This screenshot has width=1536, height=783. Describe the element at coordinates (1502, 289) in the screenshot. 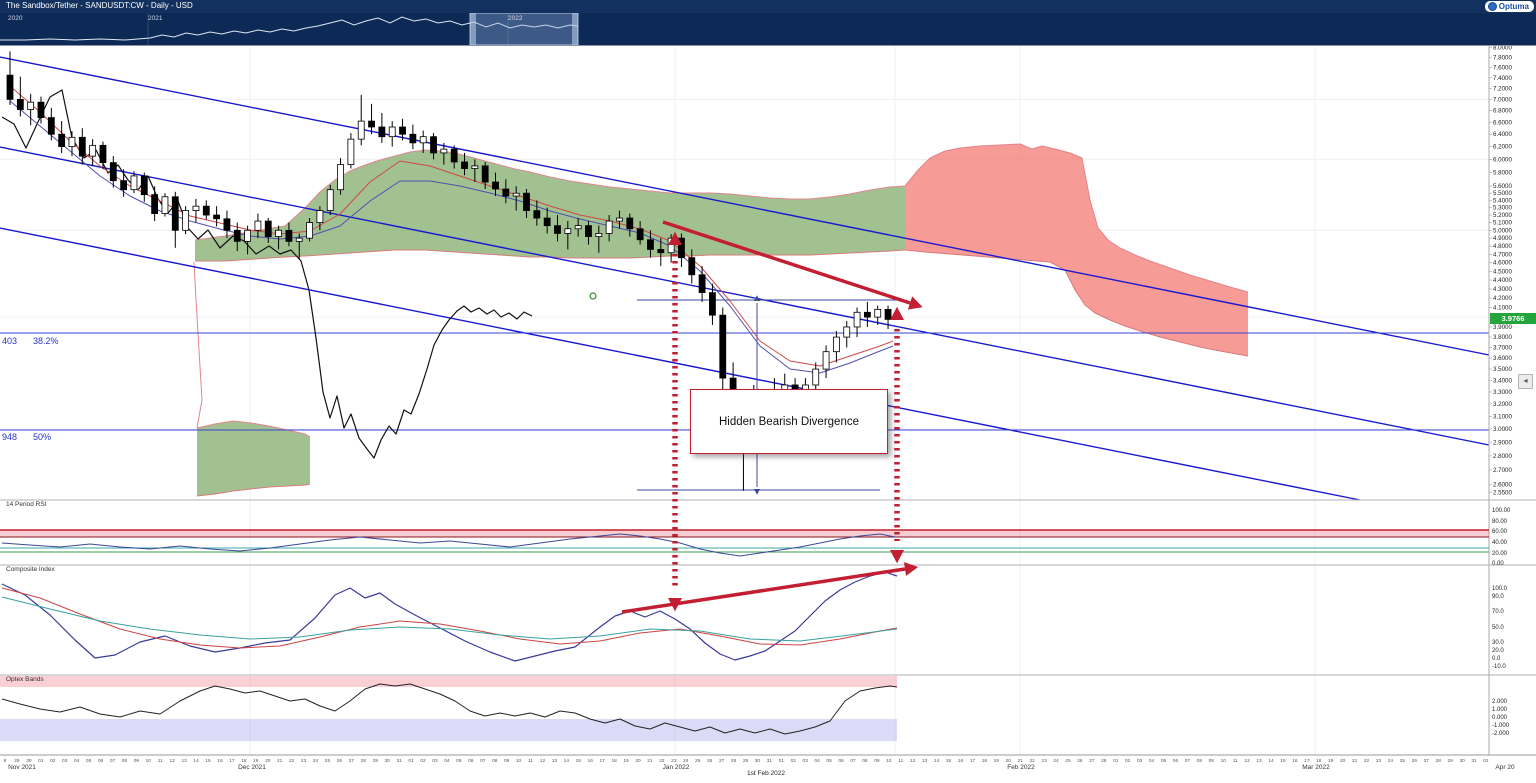

I see `svg-text: 4.3000` at that location.